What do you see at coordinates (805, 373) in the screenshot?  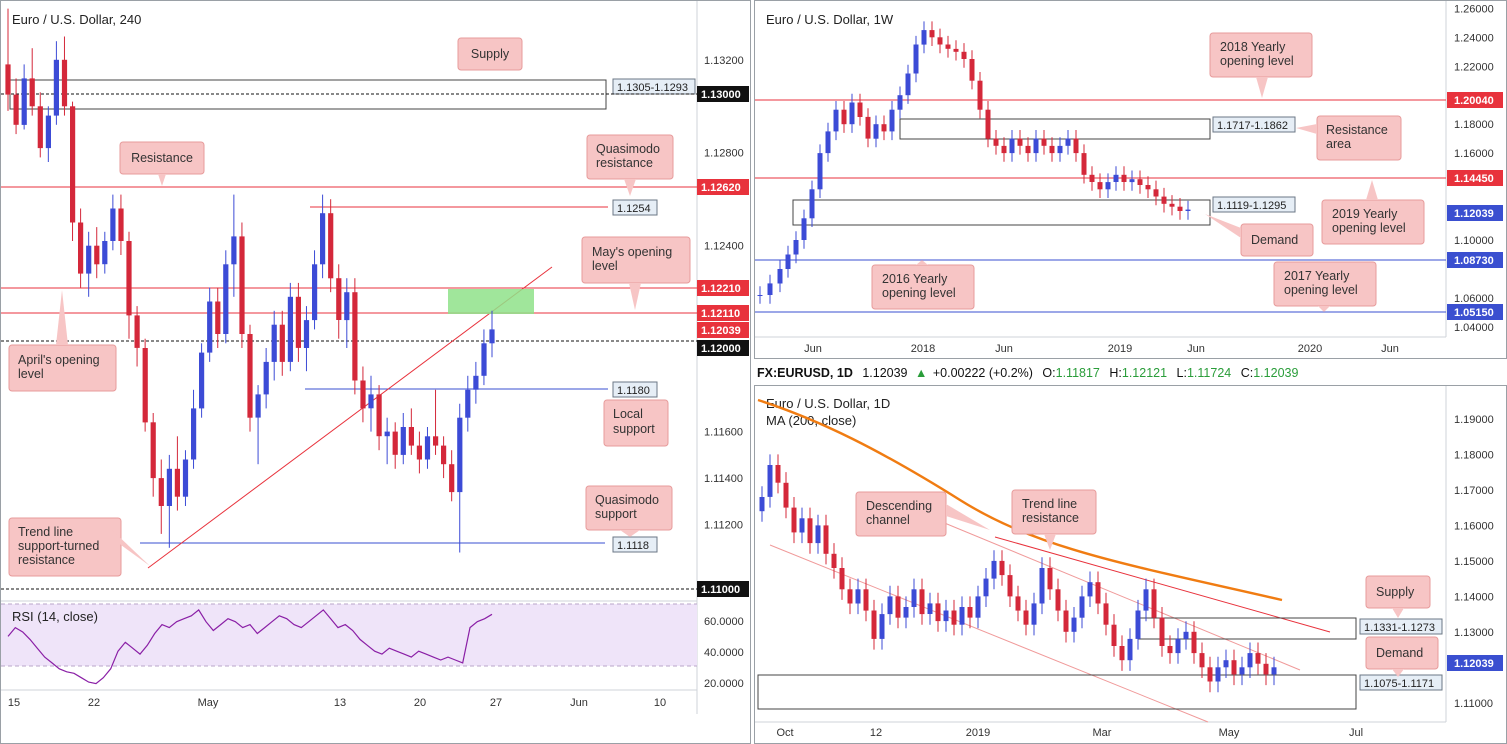 I see `symbol-name: FX:EURUSD, 1D` at bounding box center [805, 373].